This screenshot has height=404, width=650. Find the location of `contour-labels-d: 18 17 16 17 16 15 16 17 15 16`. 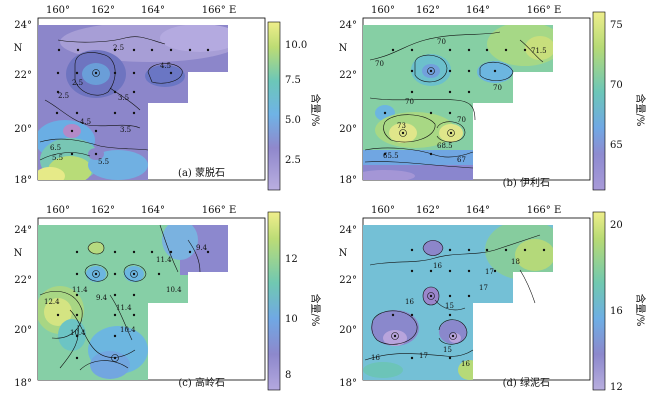

contour-labels-d: 18 17 16 17 16 15 16 17 15 16 is located at coordinates (445, 313).